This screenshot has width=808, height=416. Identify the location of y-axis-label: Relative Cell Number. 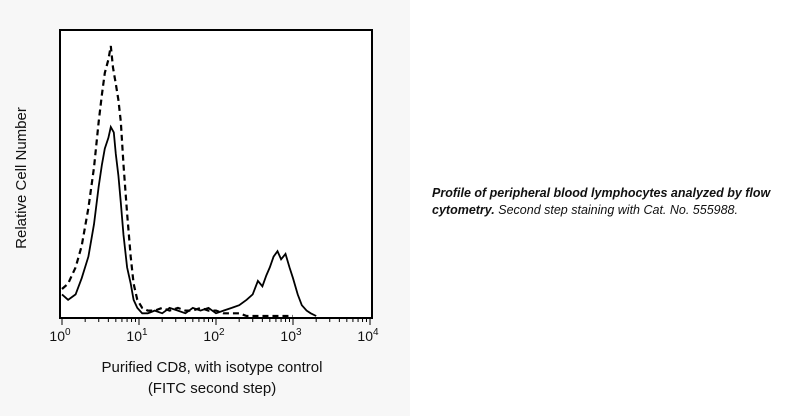
(21, 178).